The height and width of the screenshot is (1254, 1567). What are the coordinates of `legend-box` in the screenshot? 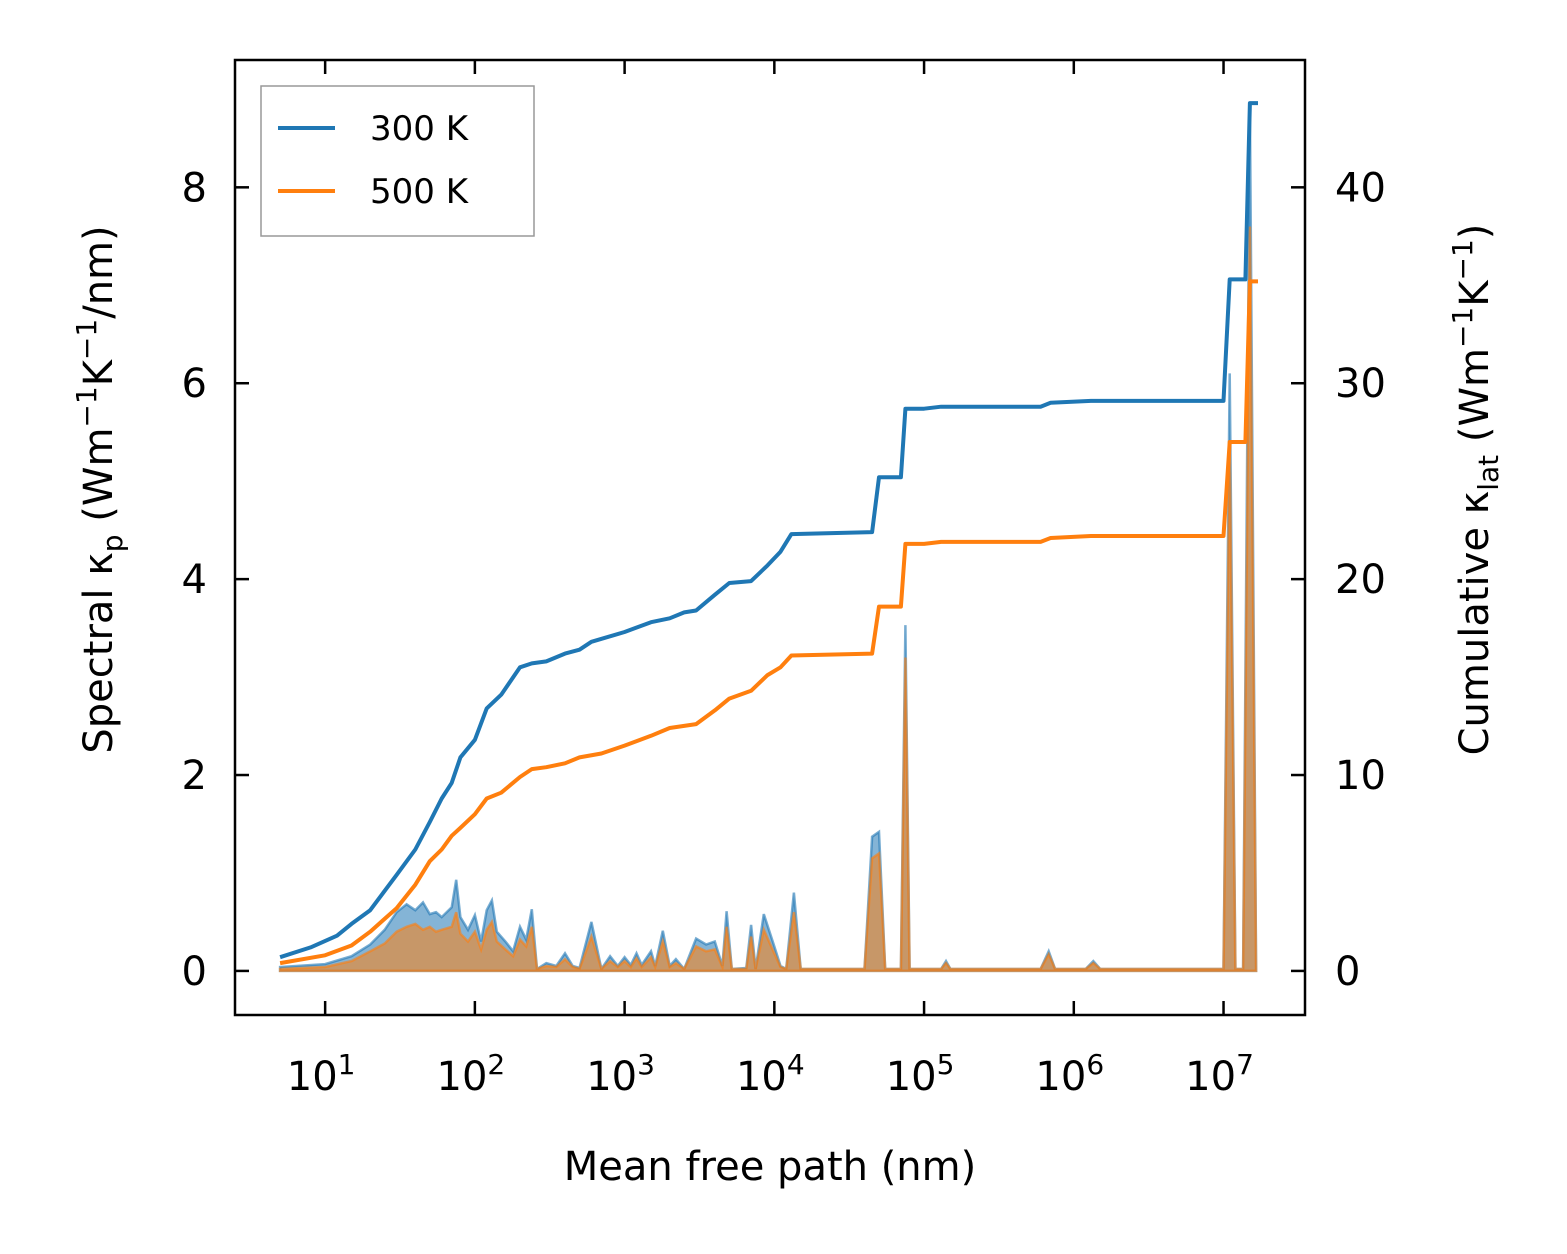 It's located at (397, 161).